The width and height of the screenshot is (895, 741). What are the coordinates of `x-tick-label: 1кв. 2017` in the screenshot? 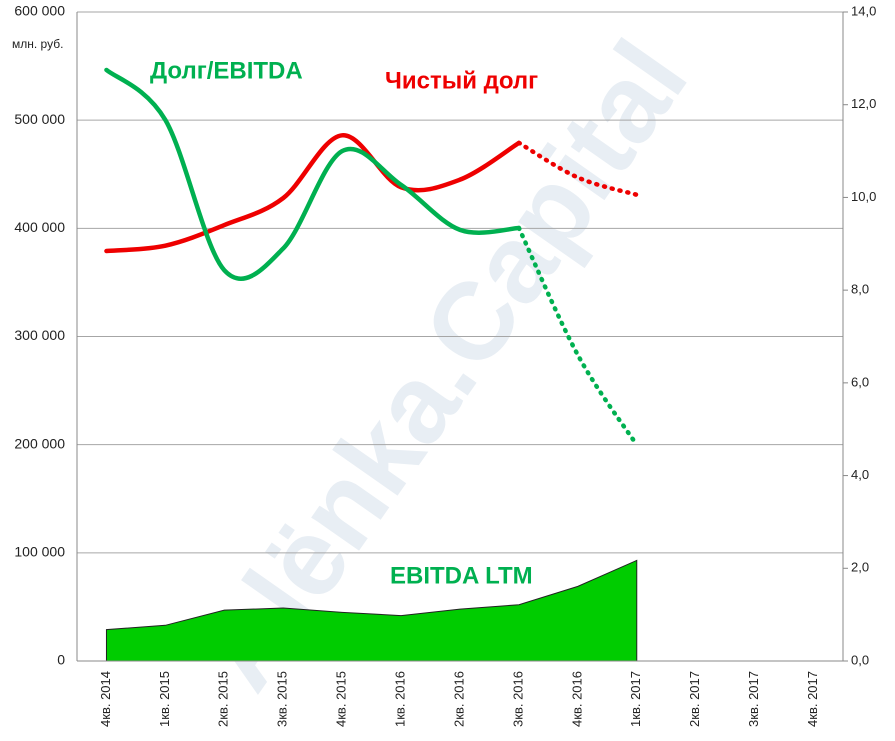 It's located at (635, 699).